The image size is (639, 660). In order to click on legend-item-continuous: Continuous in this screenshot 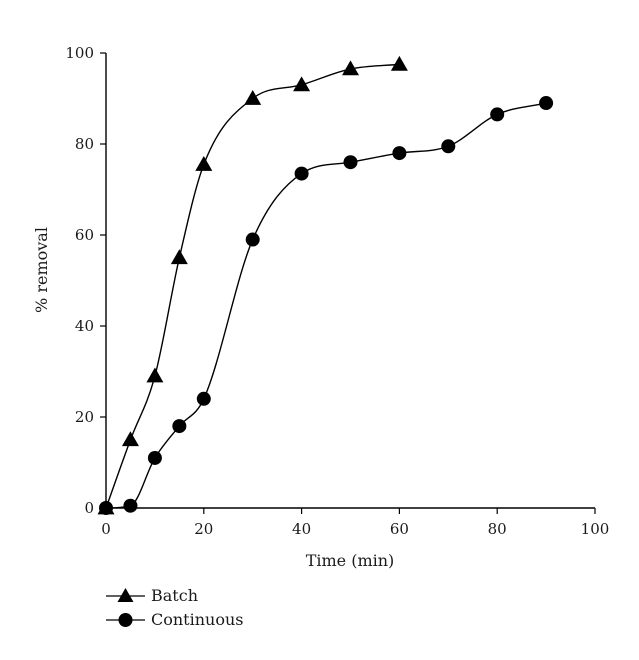, I will do `click(174, 619)`.